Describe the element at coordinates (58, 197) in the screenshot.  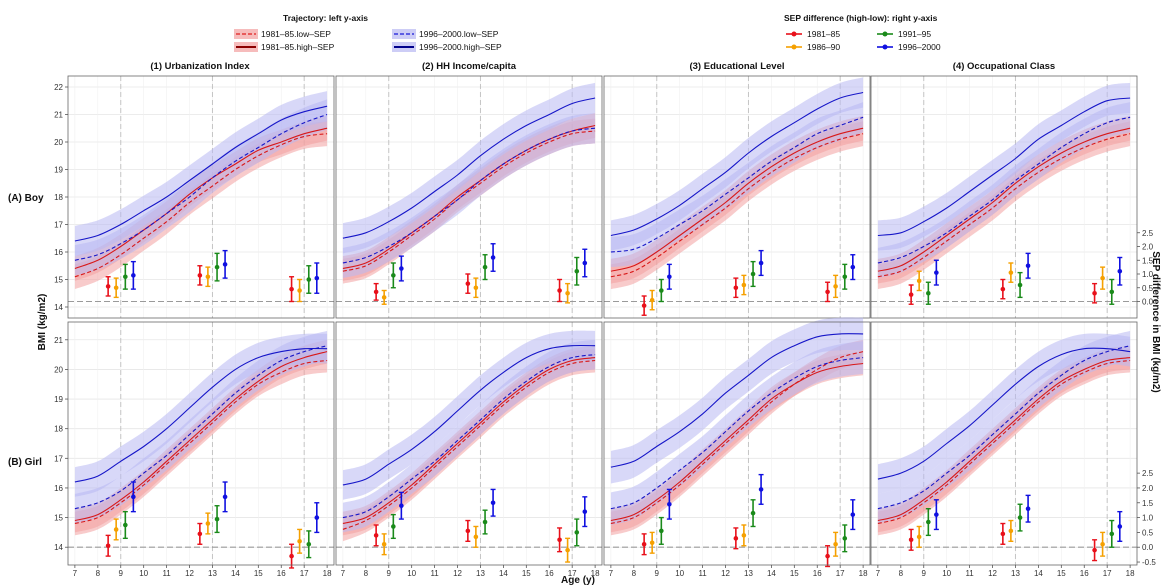
I see `y-left-tick-label: 18` at that location.